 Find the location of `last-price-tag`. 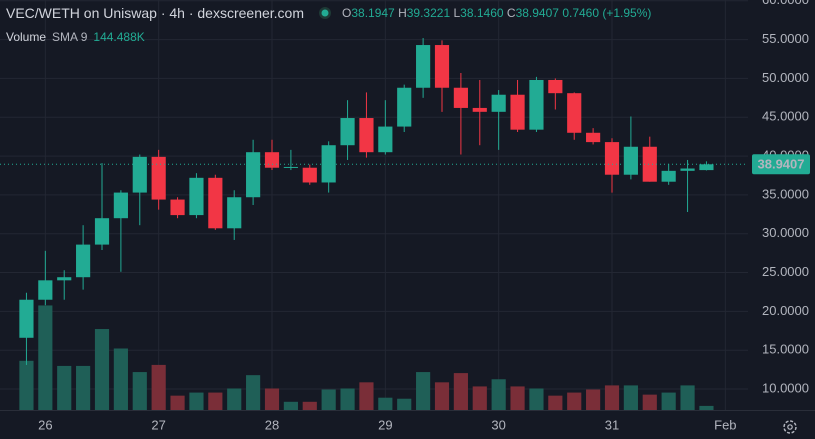

last-price-tag is located at coordinates (781, 164).